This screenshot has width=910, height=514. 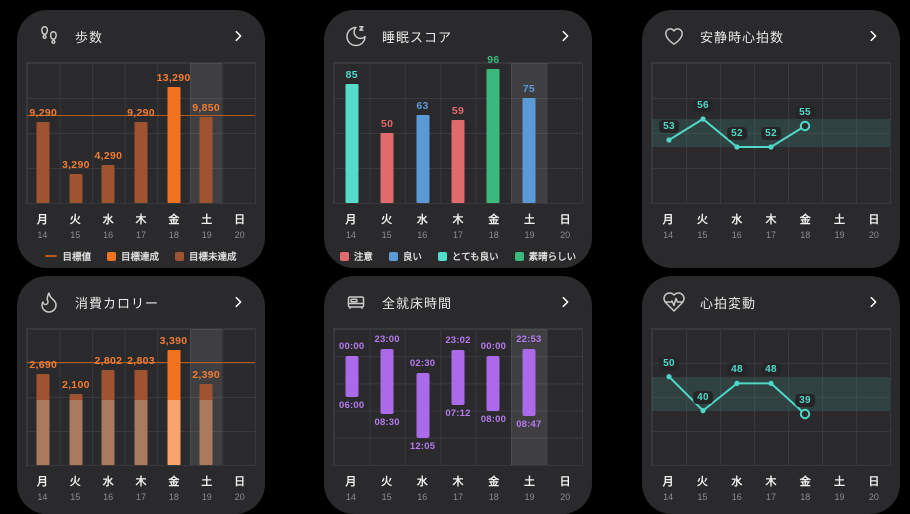 What do you see at coordinates (141, 360) in the screenshot?
I see `bar-value-label: 2,803` at bounding box center [141, 360].